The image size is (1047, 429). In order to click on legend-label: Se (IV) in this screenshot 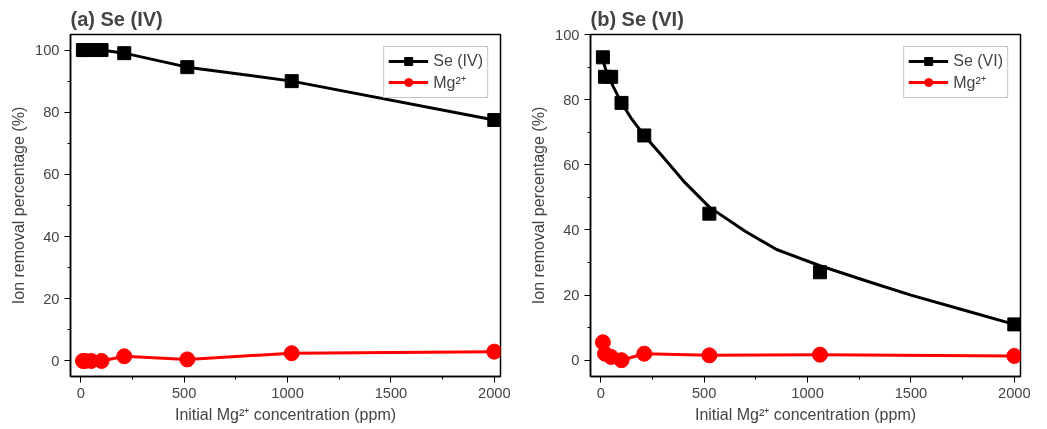, I will do `click(458, 61)`.